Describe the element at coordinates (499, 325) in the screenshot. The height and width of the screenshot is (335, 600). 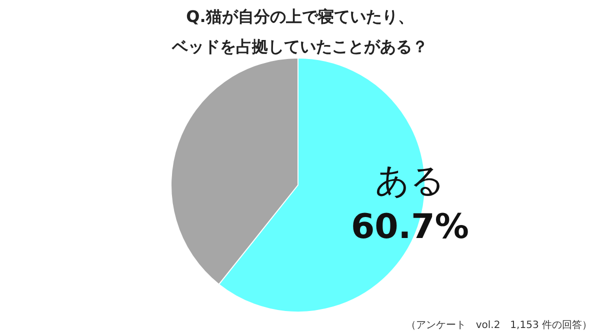
I see `text: （アンケート vol.2 1,153 件の回答）` at that location.